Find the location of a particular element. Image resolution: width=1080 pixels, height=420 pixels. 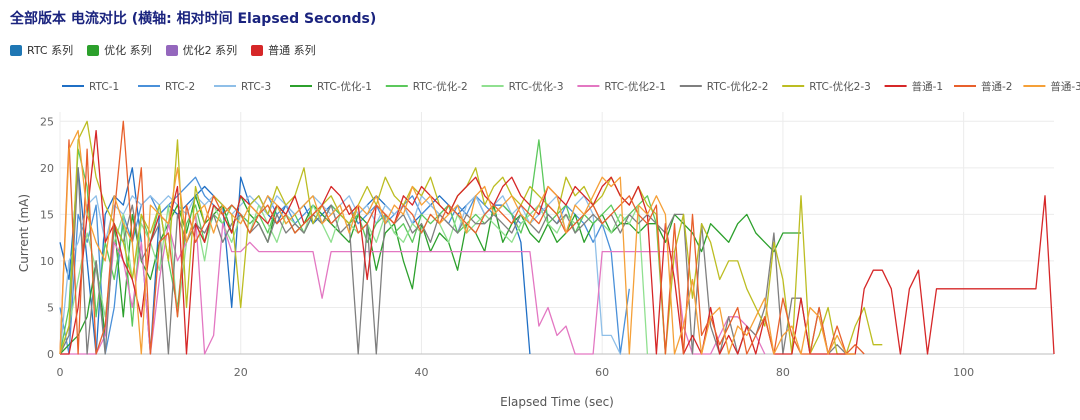

group-legend-item-opt2: 优化2 系列 is located at coordinates (201, 50).